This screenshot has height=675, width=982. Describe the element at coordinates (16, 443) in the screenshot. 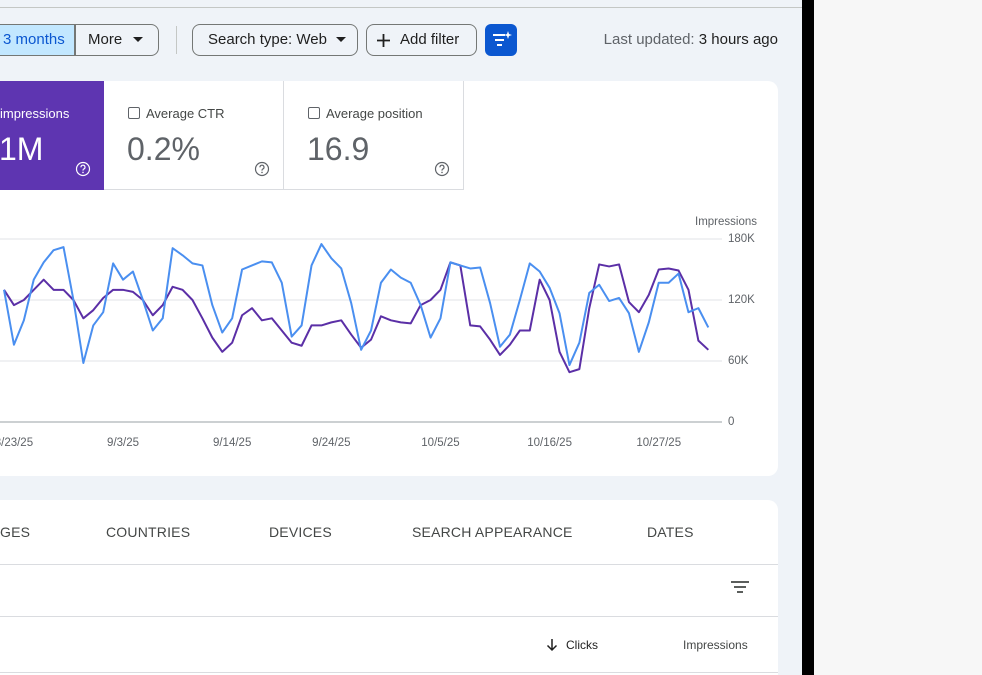

I see `x-tick-label: 8/23/25` at that location.